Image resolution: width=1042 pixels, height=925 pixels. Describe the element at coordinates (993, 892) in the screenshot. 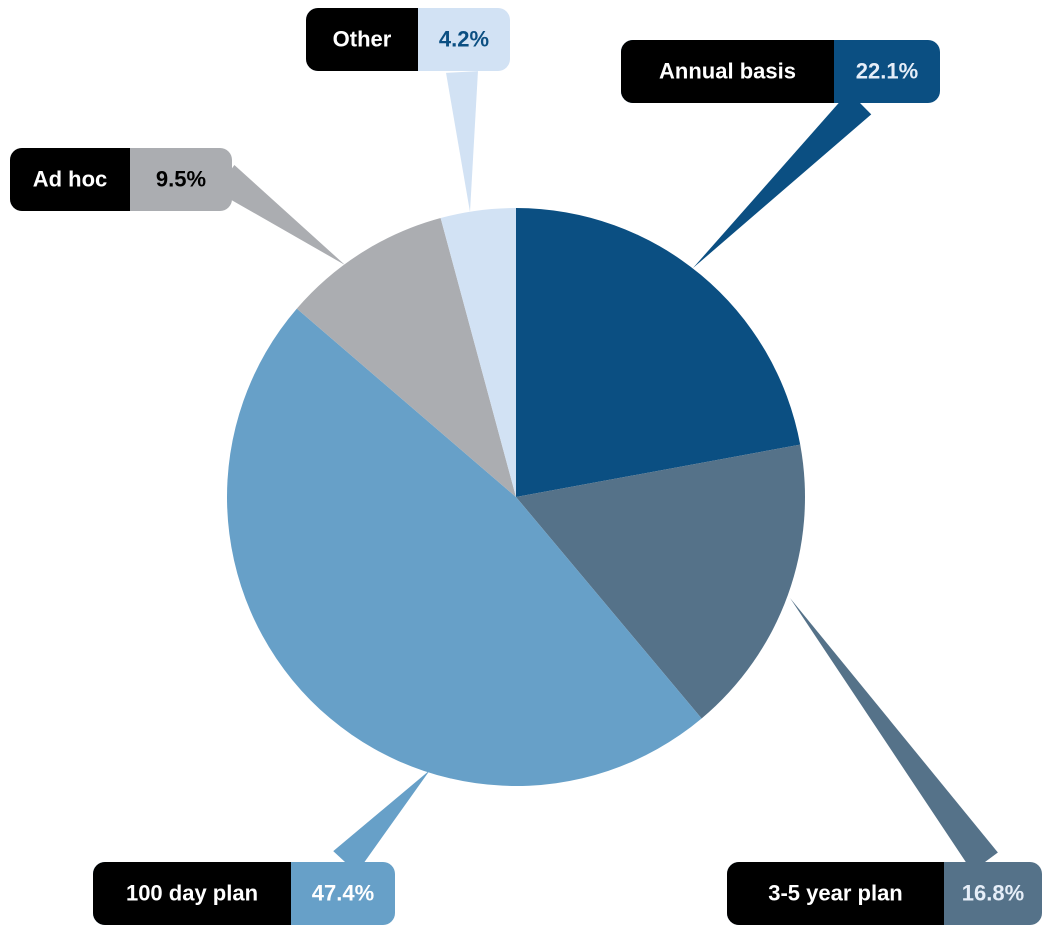

I see `label-value: 16.8%` at that location.